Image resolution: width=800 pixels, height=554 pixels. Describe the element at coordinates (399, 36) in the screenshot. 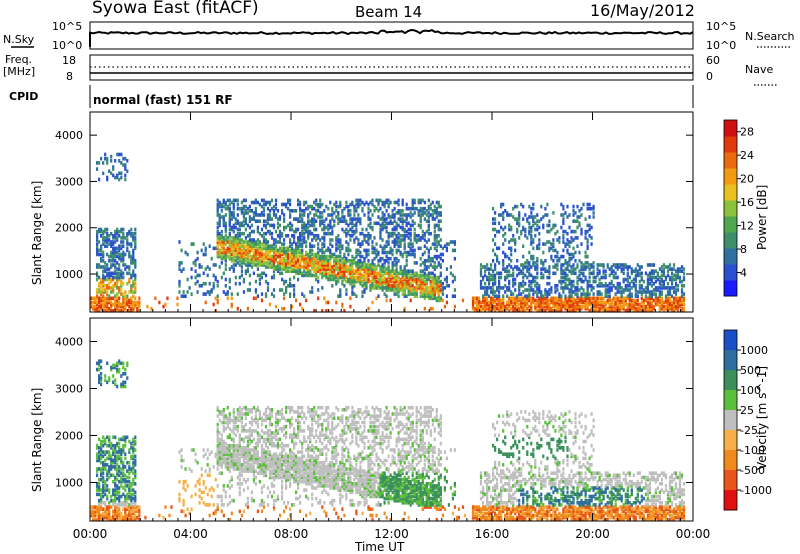

I see `nsky-panel: N.Sky 10^5 10^0 10^5 10^0 N.Search` at that location.